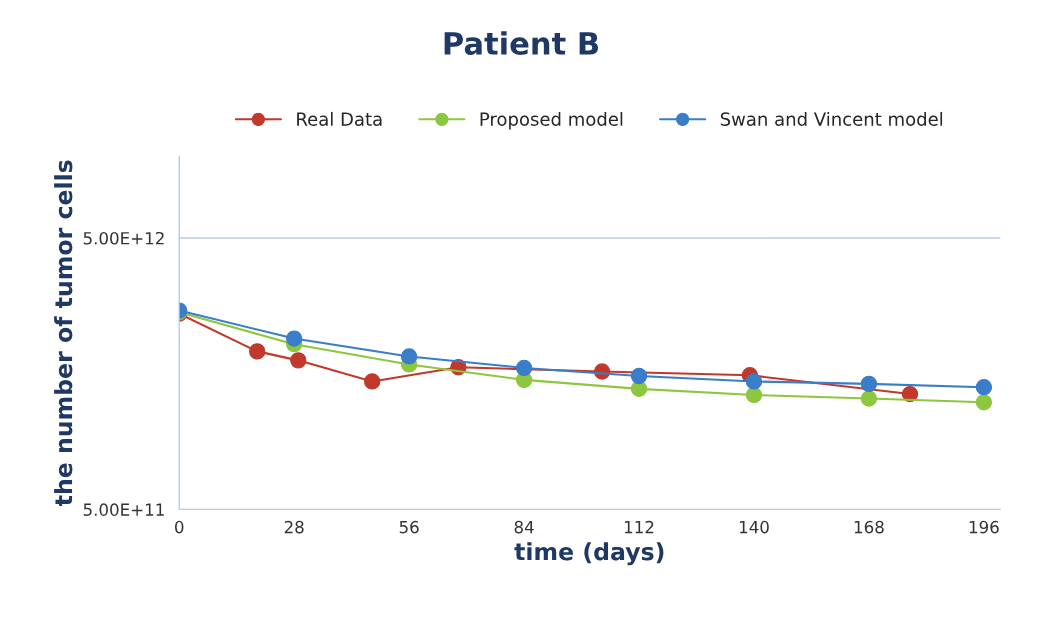 The height and width of the screenshot is (625, 1042). What do you see at coordinates (869, 527) in the screenshot?
I see `x-tick-label: 168` at bounding box center [869, 527].